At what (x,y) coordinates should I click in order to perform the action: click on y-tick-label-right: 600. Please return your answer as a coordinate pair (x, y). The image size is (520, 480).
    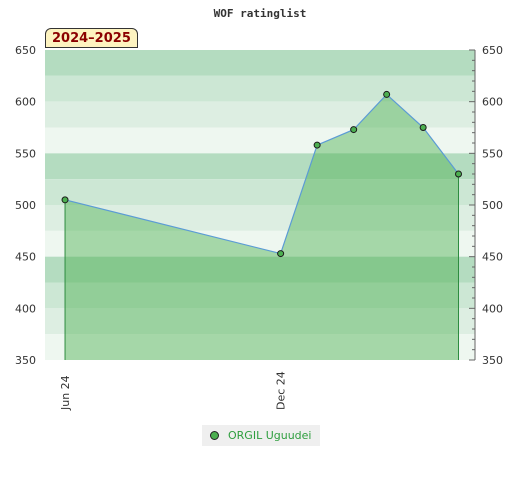
    Looking at the image, I should click on (492, 102).